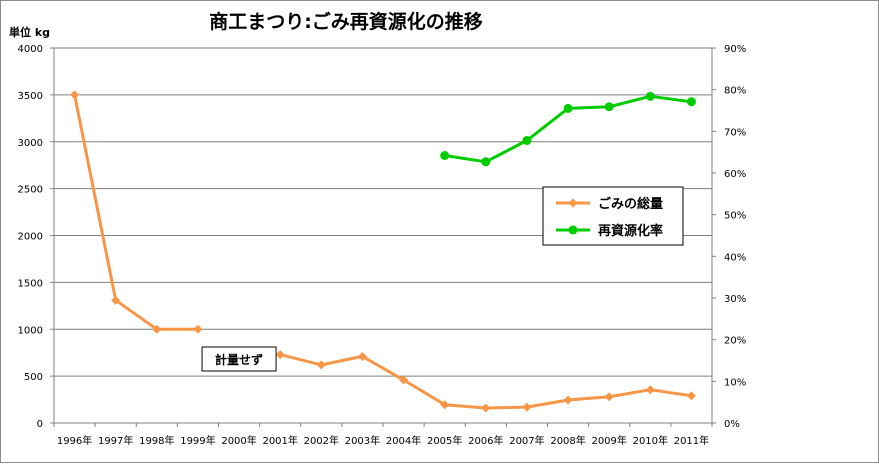  Describe the element at coordinates (279, 440) in the screenshot. I see `x-tick-label: 2001年` at that location.